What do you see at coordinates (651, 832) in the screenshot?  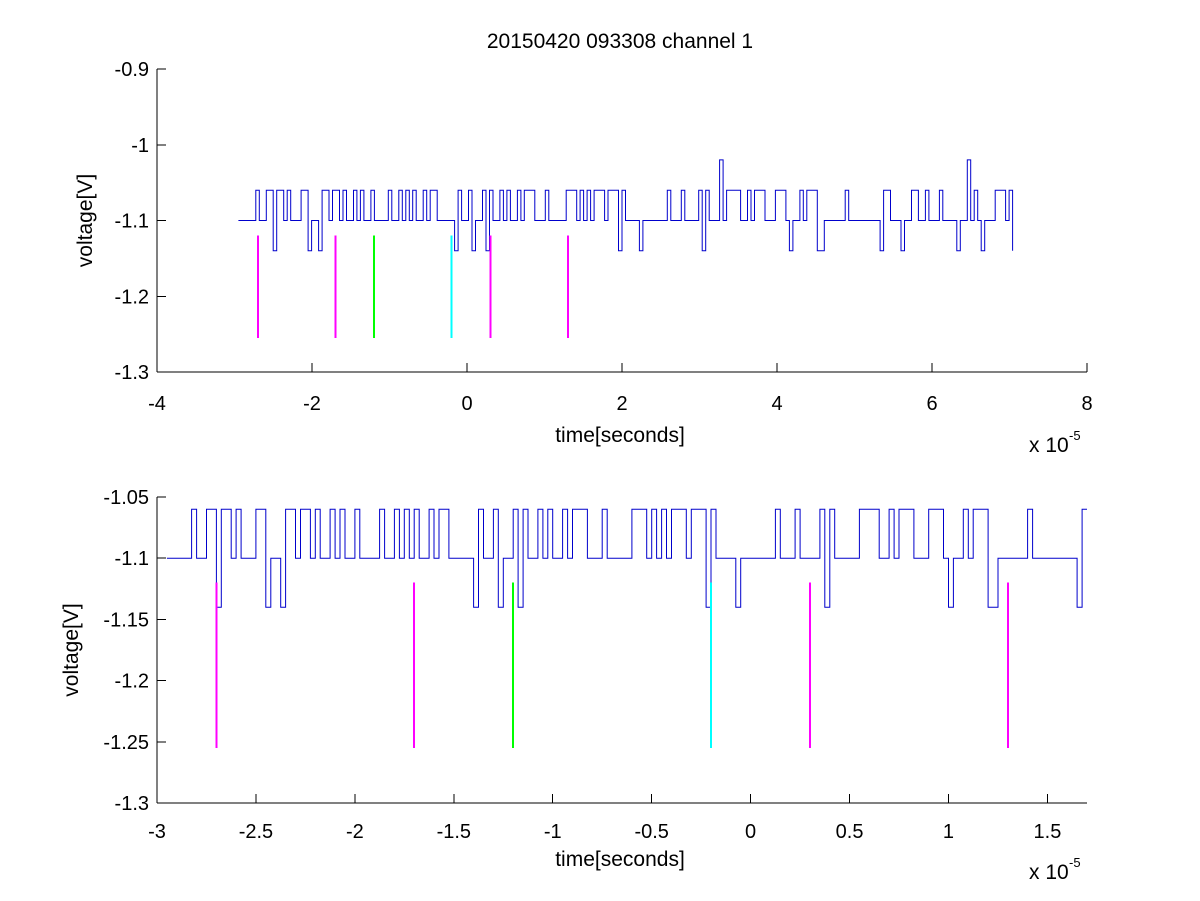 I see `x-tick-label: -0.5` at bounding box center [651, 832].